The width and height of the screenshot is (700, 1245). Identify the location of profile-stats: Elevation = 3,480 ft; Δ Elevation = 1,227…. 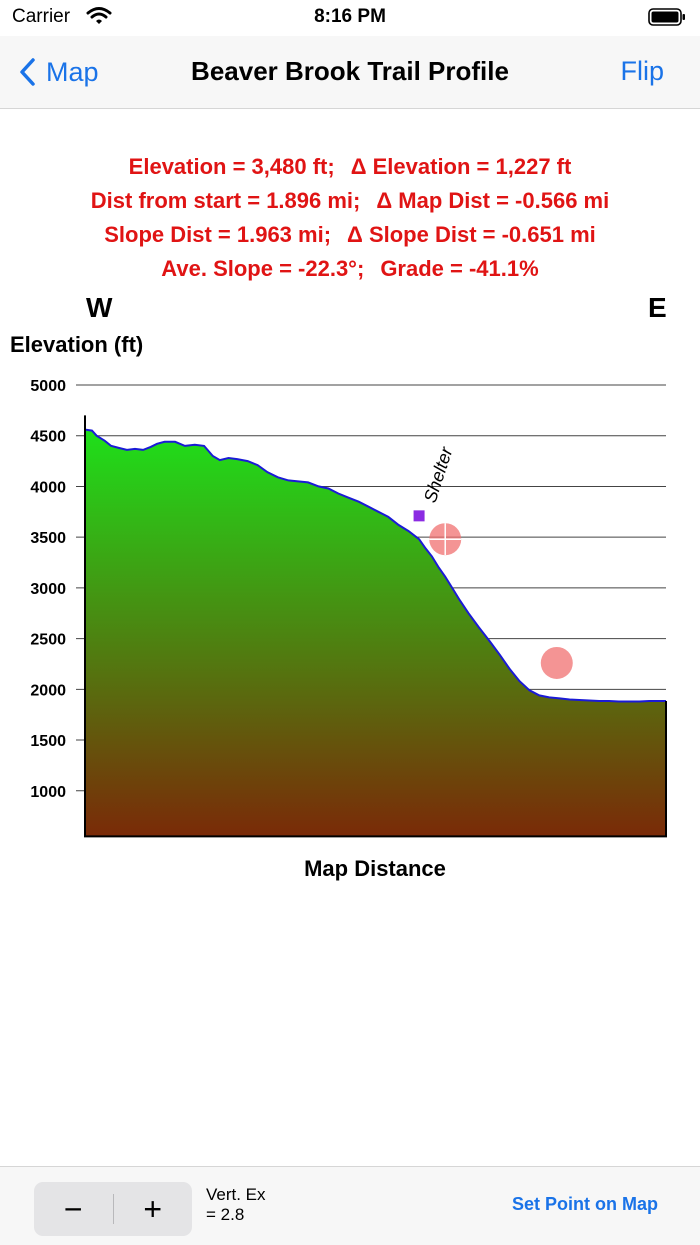
(350, 218).